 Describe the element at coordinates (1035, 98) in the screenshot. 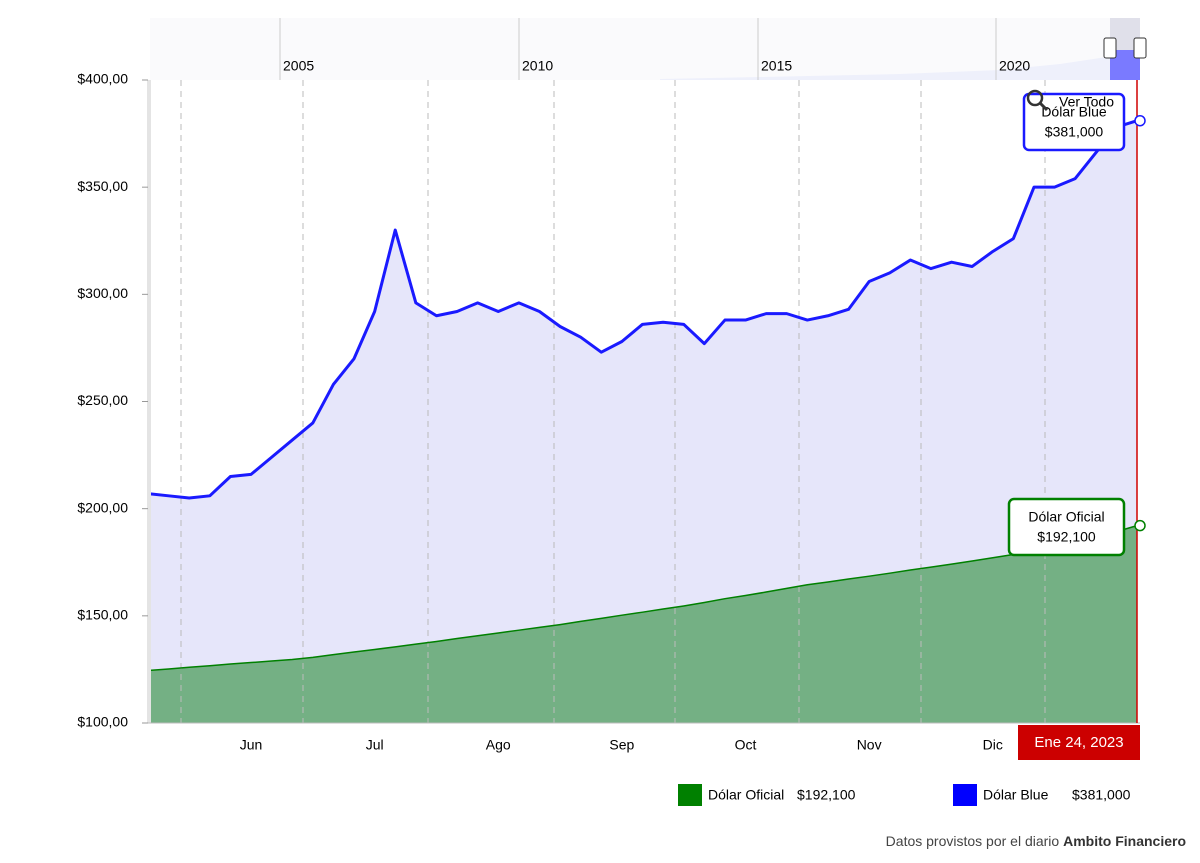

I see `zoom-icon` at that location.